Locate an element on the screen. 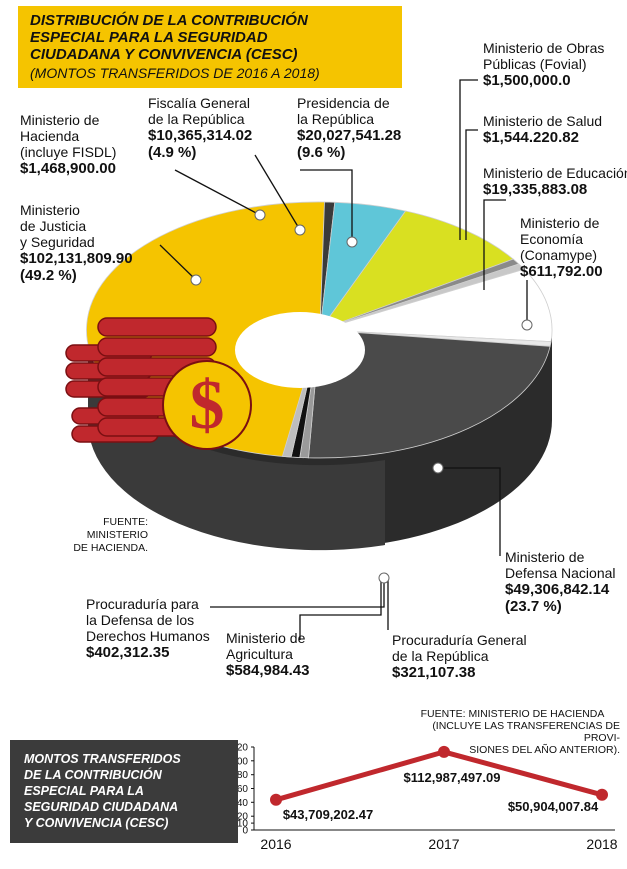 This screenshot has width=627, height=869. leader-dot-procuradurias is located at coordinates (384, 578).